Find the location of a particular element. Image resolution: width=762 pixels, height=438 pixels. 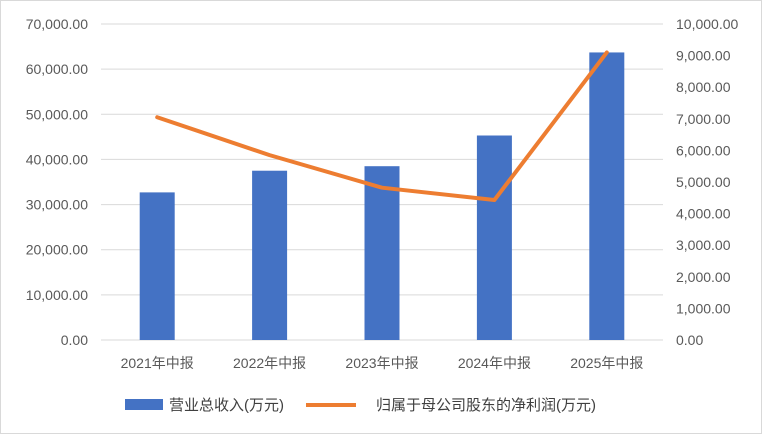

category-label: 2025年中报 is located at coordinates (606, 363).